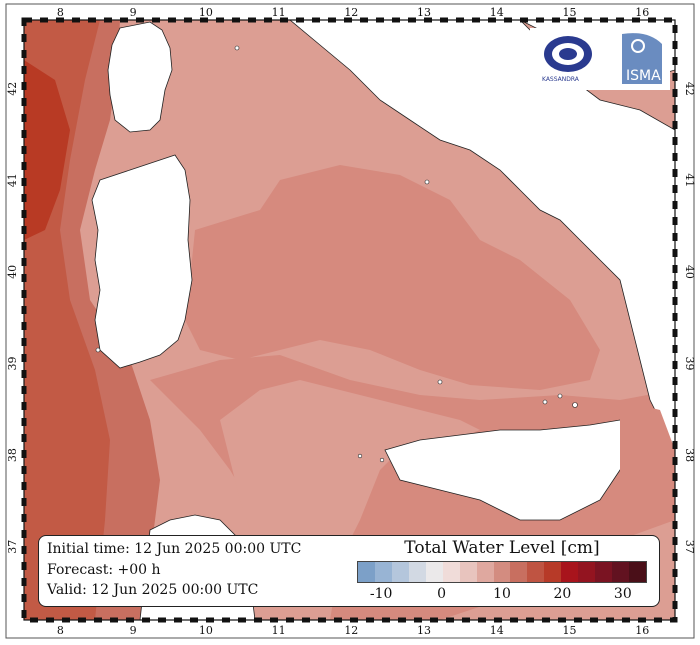  What do you see at coordinates (142, 261) in the screenshot?
I see `land-sardinia` at bounding box center [142, 261].